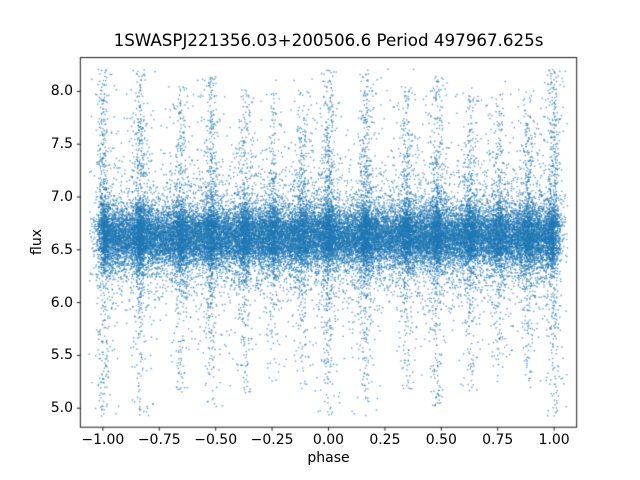  I want to click on x-tick-label: −0.75, so click(159, 439).